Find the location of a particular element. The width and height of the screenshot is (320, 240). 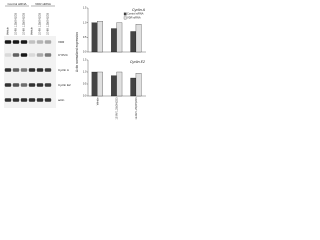

protein-label: actin is located at coordinates (61, 100).